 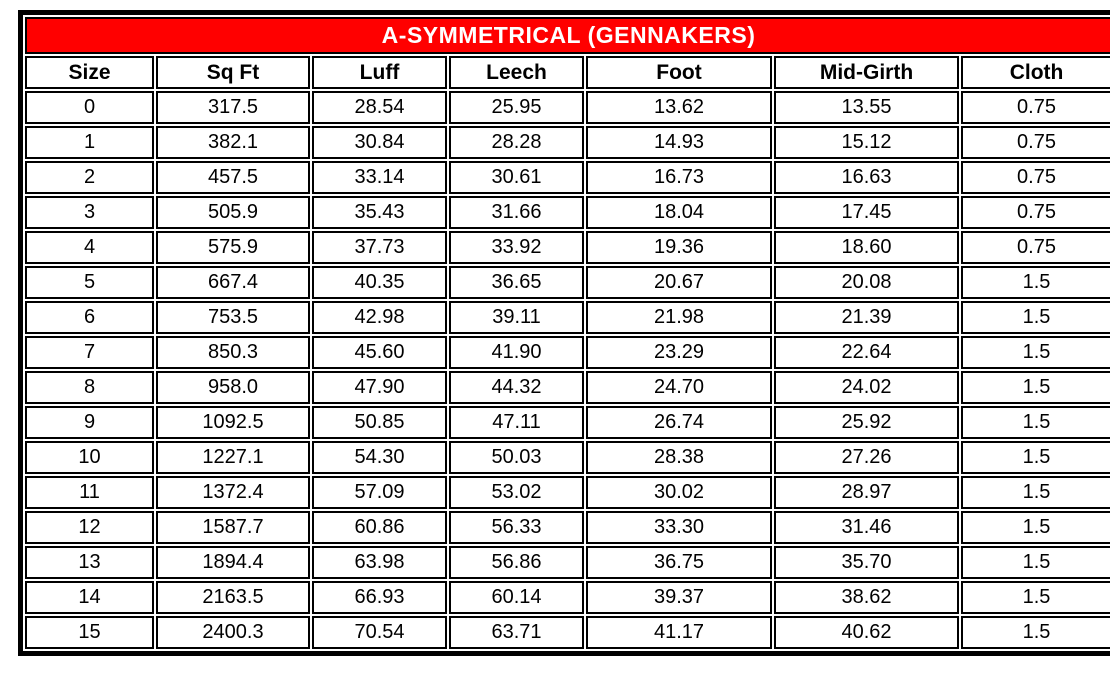 What do you see at coordinates (866, 317) in the screenshot?
I see `table-cell: 21.39` at bounding box center [866, 317].